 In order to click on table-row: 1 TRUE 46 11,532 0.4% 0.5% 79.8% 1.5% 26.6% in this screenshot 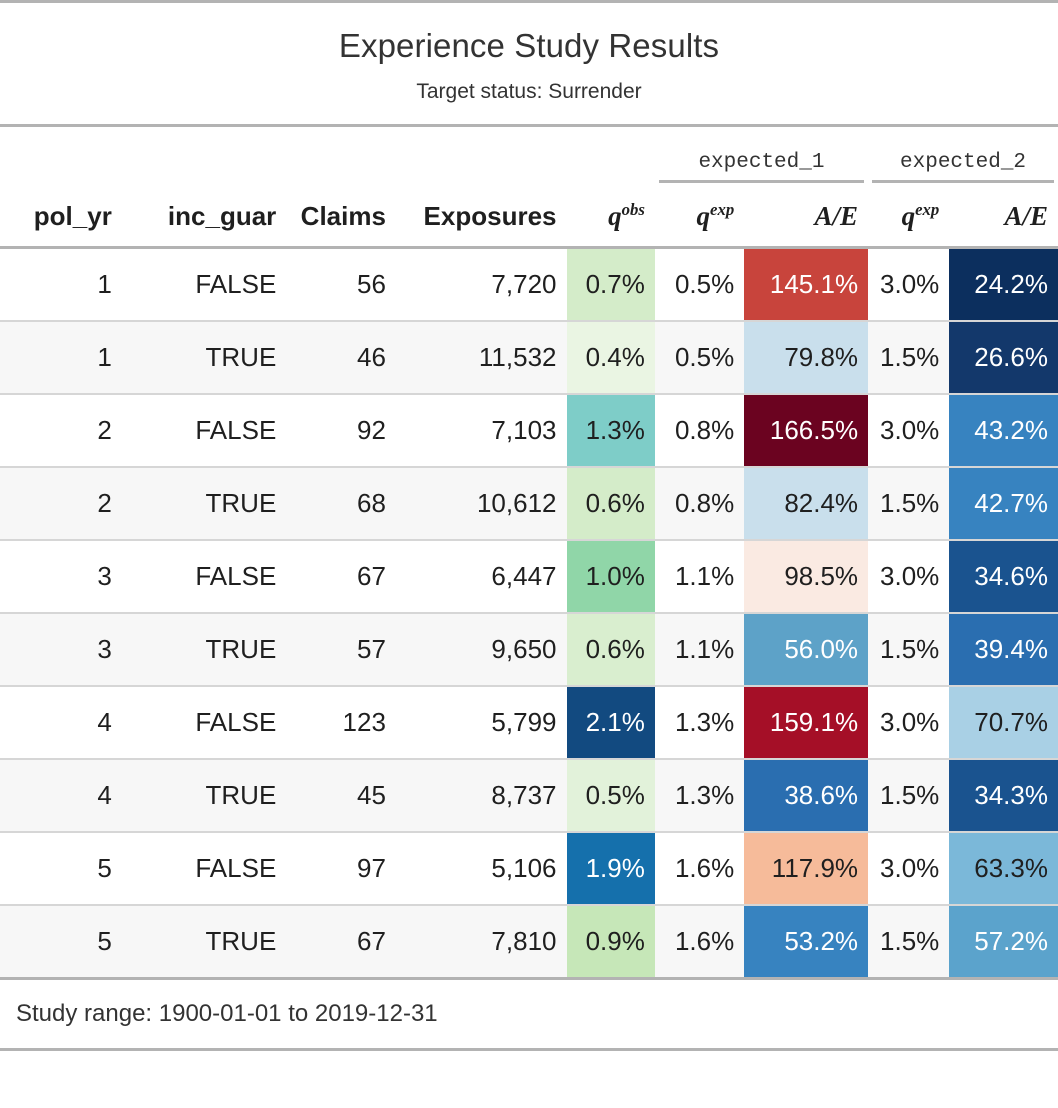, I will do `click(529, 356)`.